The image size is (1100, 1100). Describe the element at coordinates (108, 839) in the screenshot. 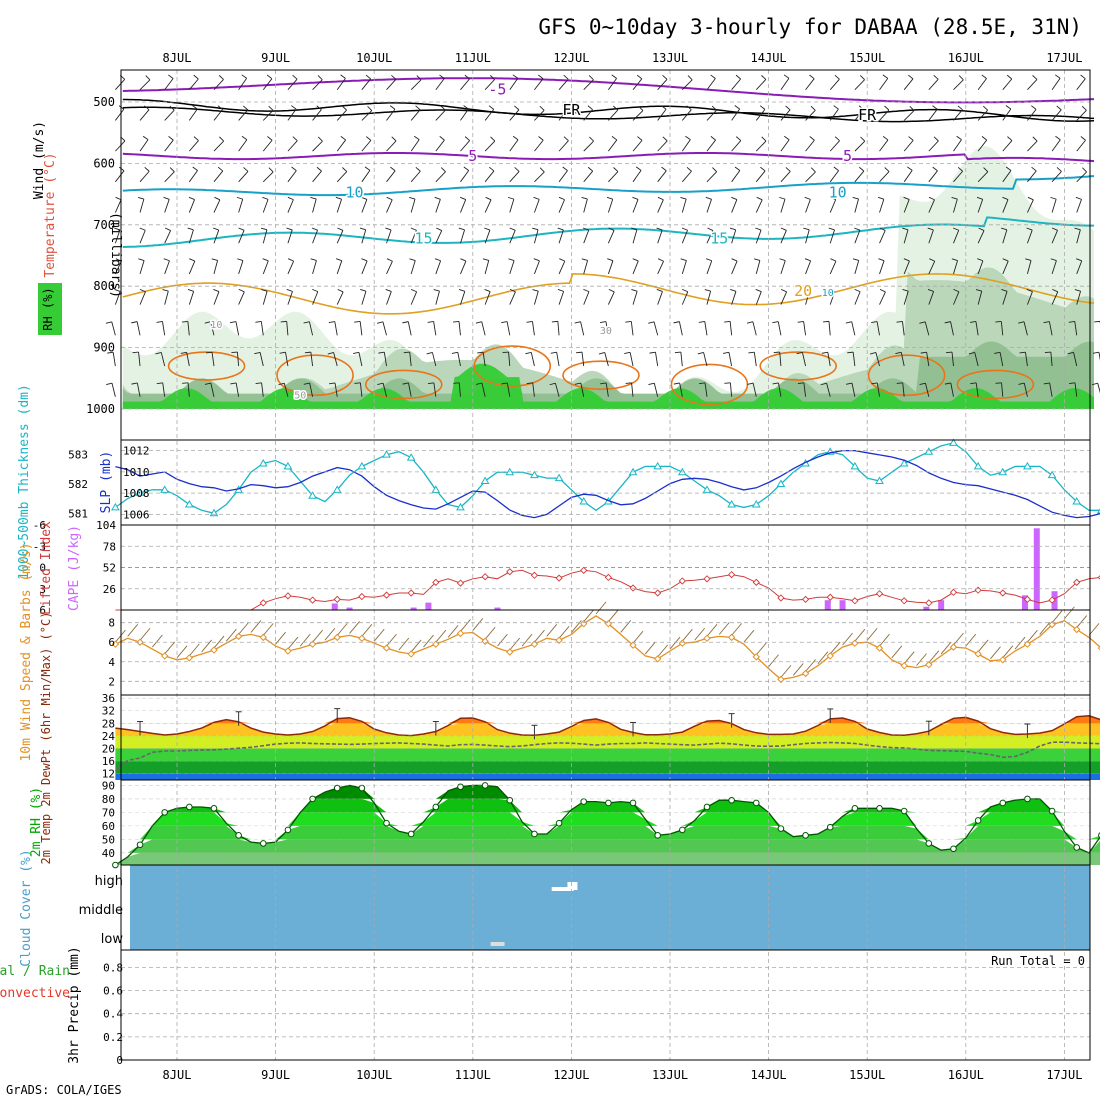

I see `rh-tick-label: 50` at that location.